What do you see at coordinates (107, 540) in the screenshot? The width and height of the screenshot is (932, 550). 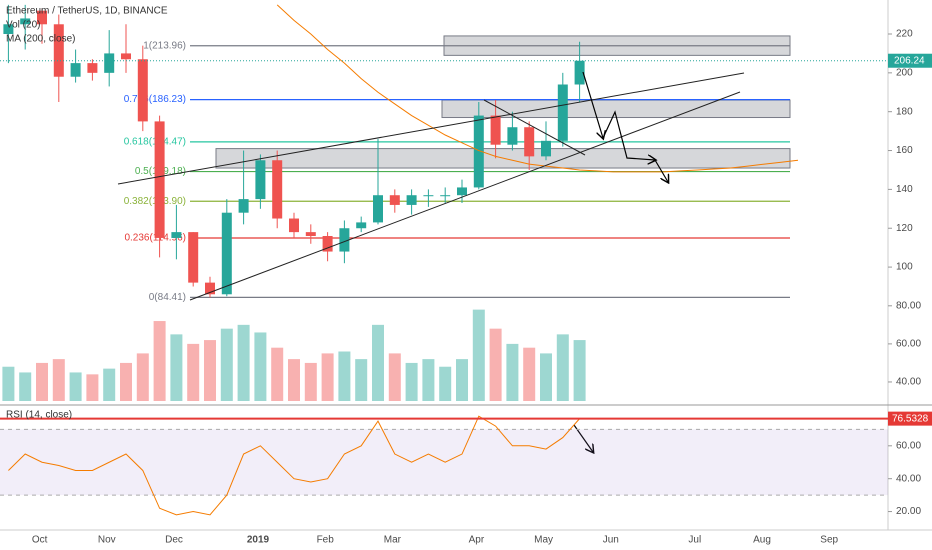 I see `x-tick-label: Nov` at bounding box center [107, 540].